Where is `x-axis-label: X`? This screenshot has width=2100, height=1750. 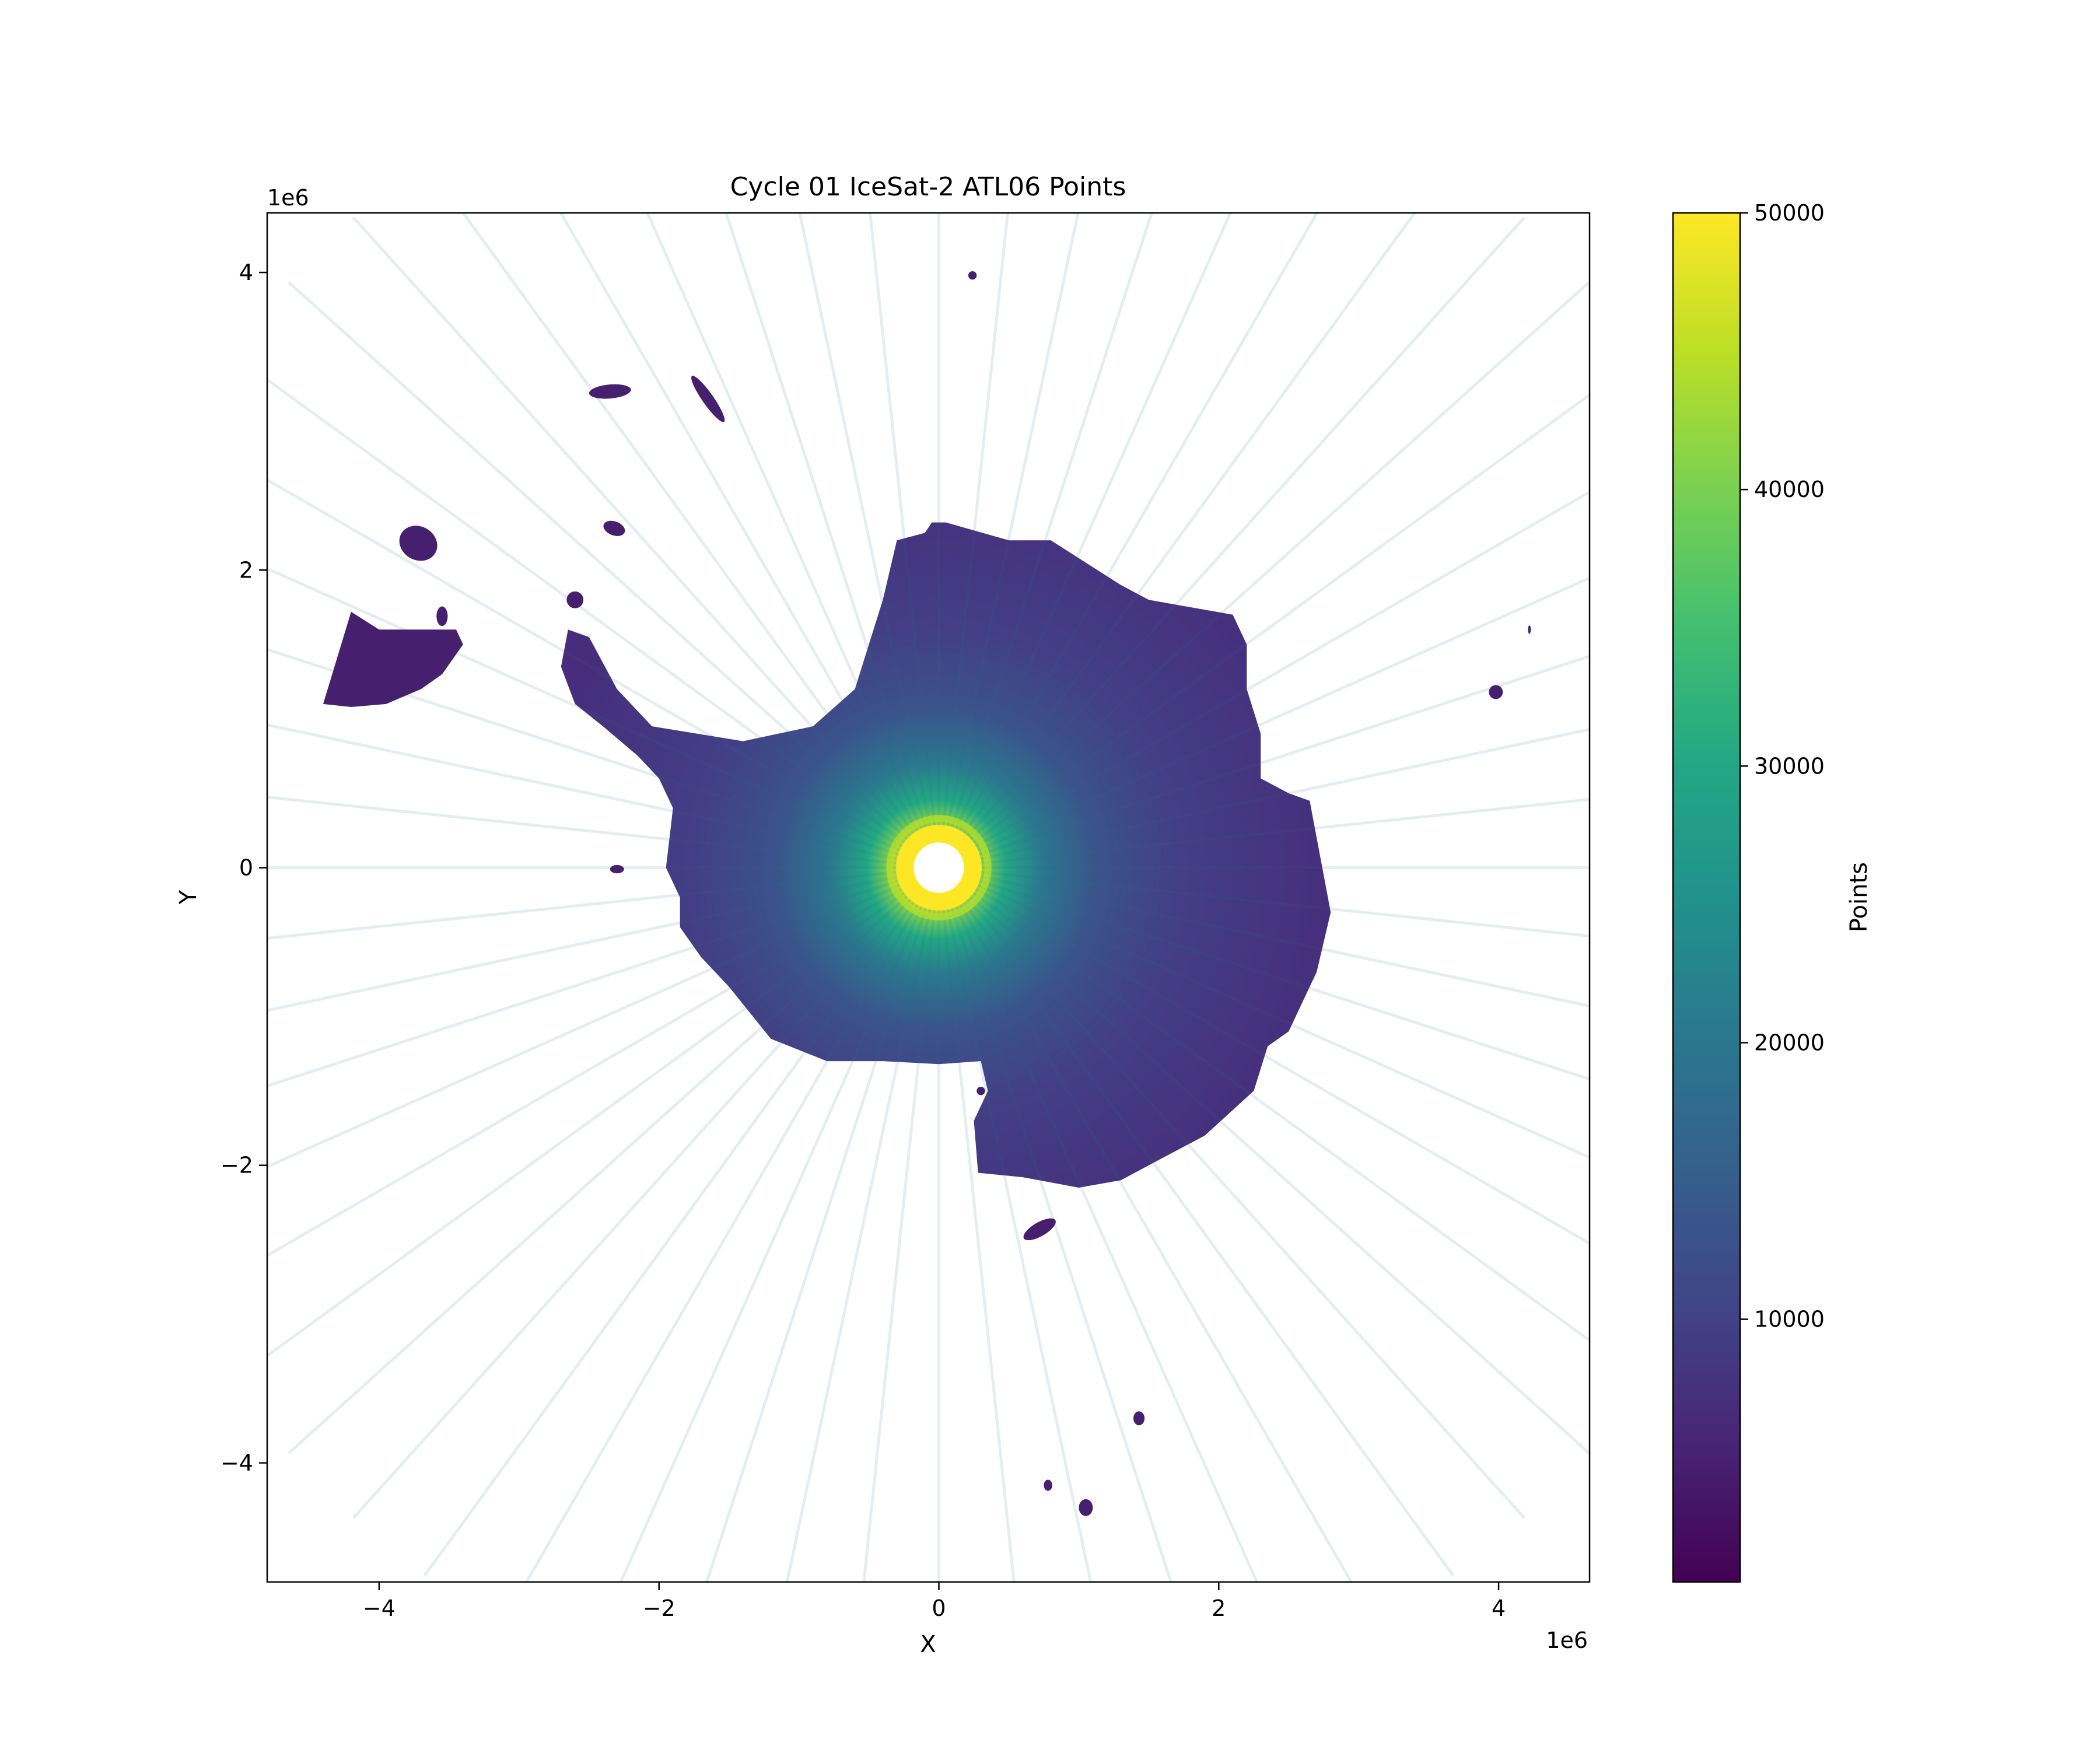 x-axis-label: X is located at coordinates (928, 1644).